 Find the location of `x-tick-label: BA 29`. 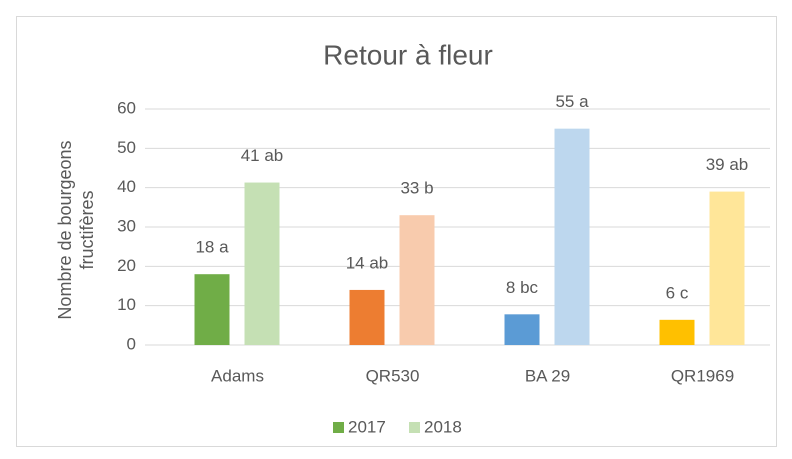

x-tick-label: BA 29 is located at coordinates (547, 375).